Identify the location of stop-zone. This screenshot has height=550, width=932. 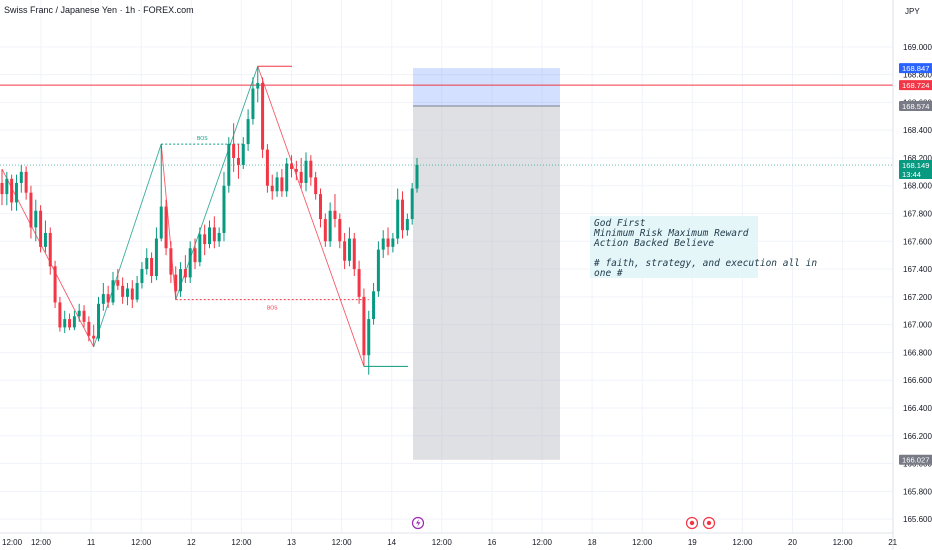
(486, 283).